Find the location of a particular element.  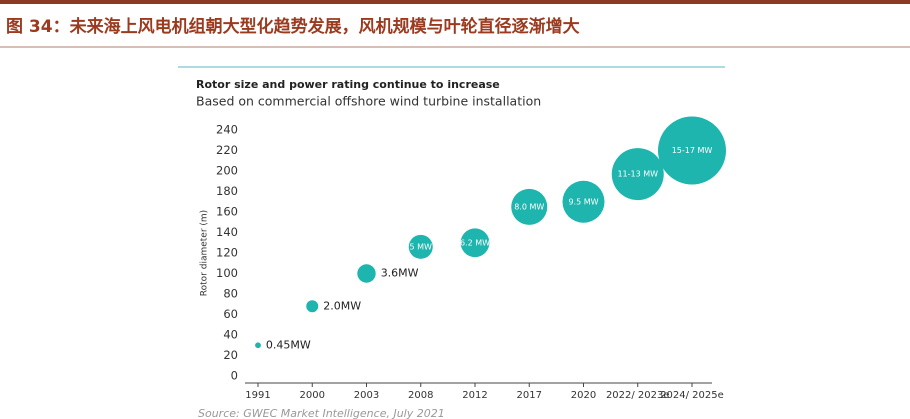

y-tick-label: 180 is located at coordinates (227, 191).